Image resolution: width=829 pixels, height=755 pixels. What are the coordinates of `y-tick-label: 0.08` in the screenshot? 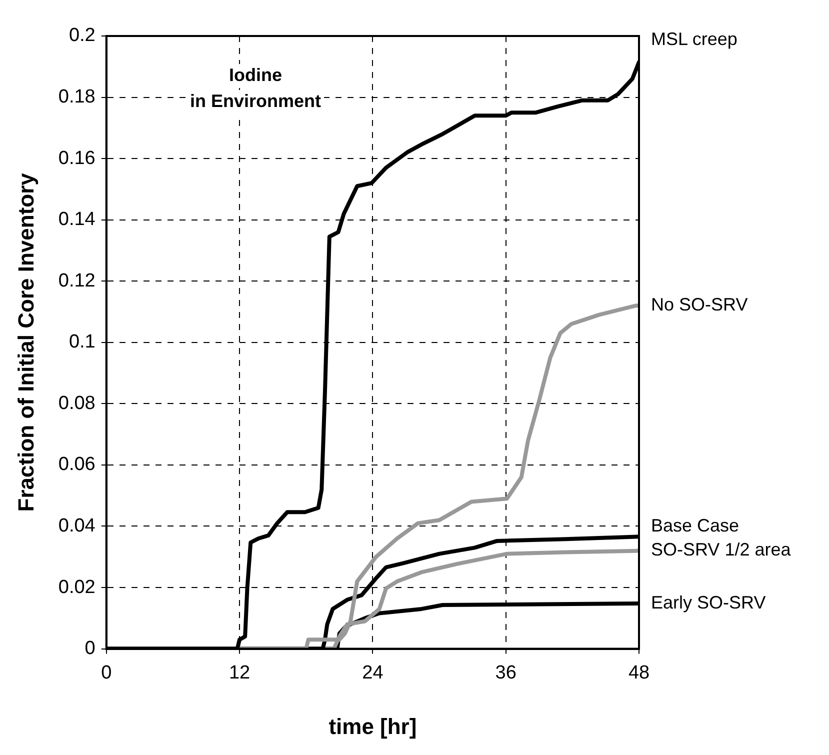 It's located at (77, 403).